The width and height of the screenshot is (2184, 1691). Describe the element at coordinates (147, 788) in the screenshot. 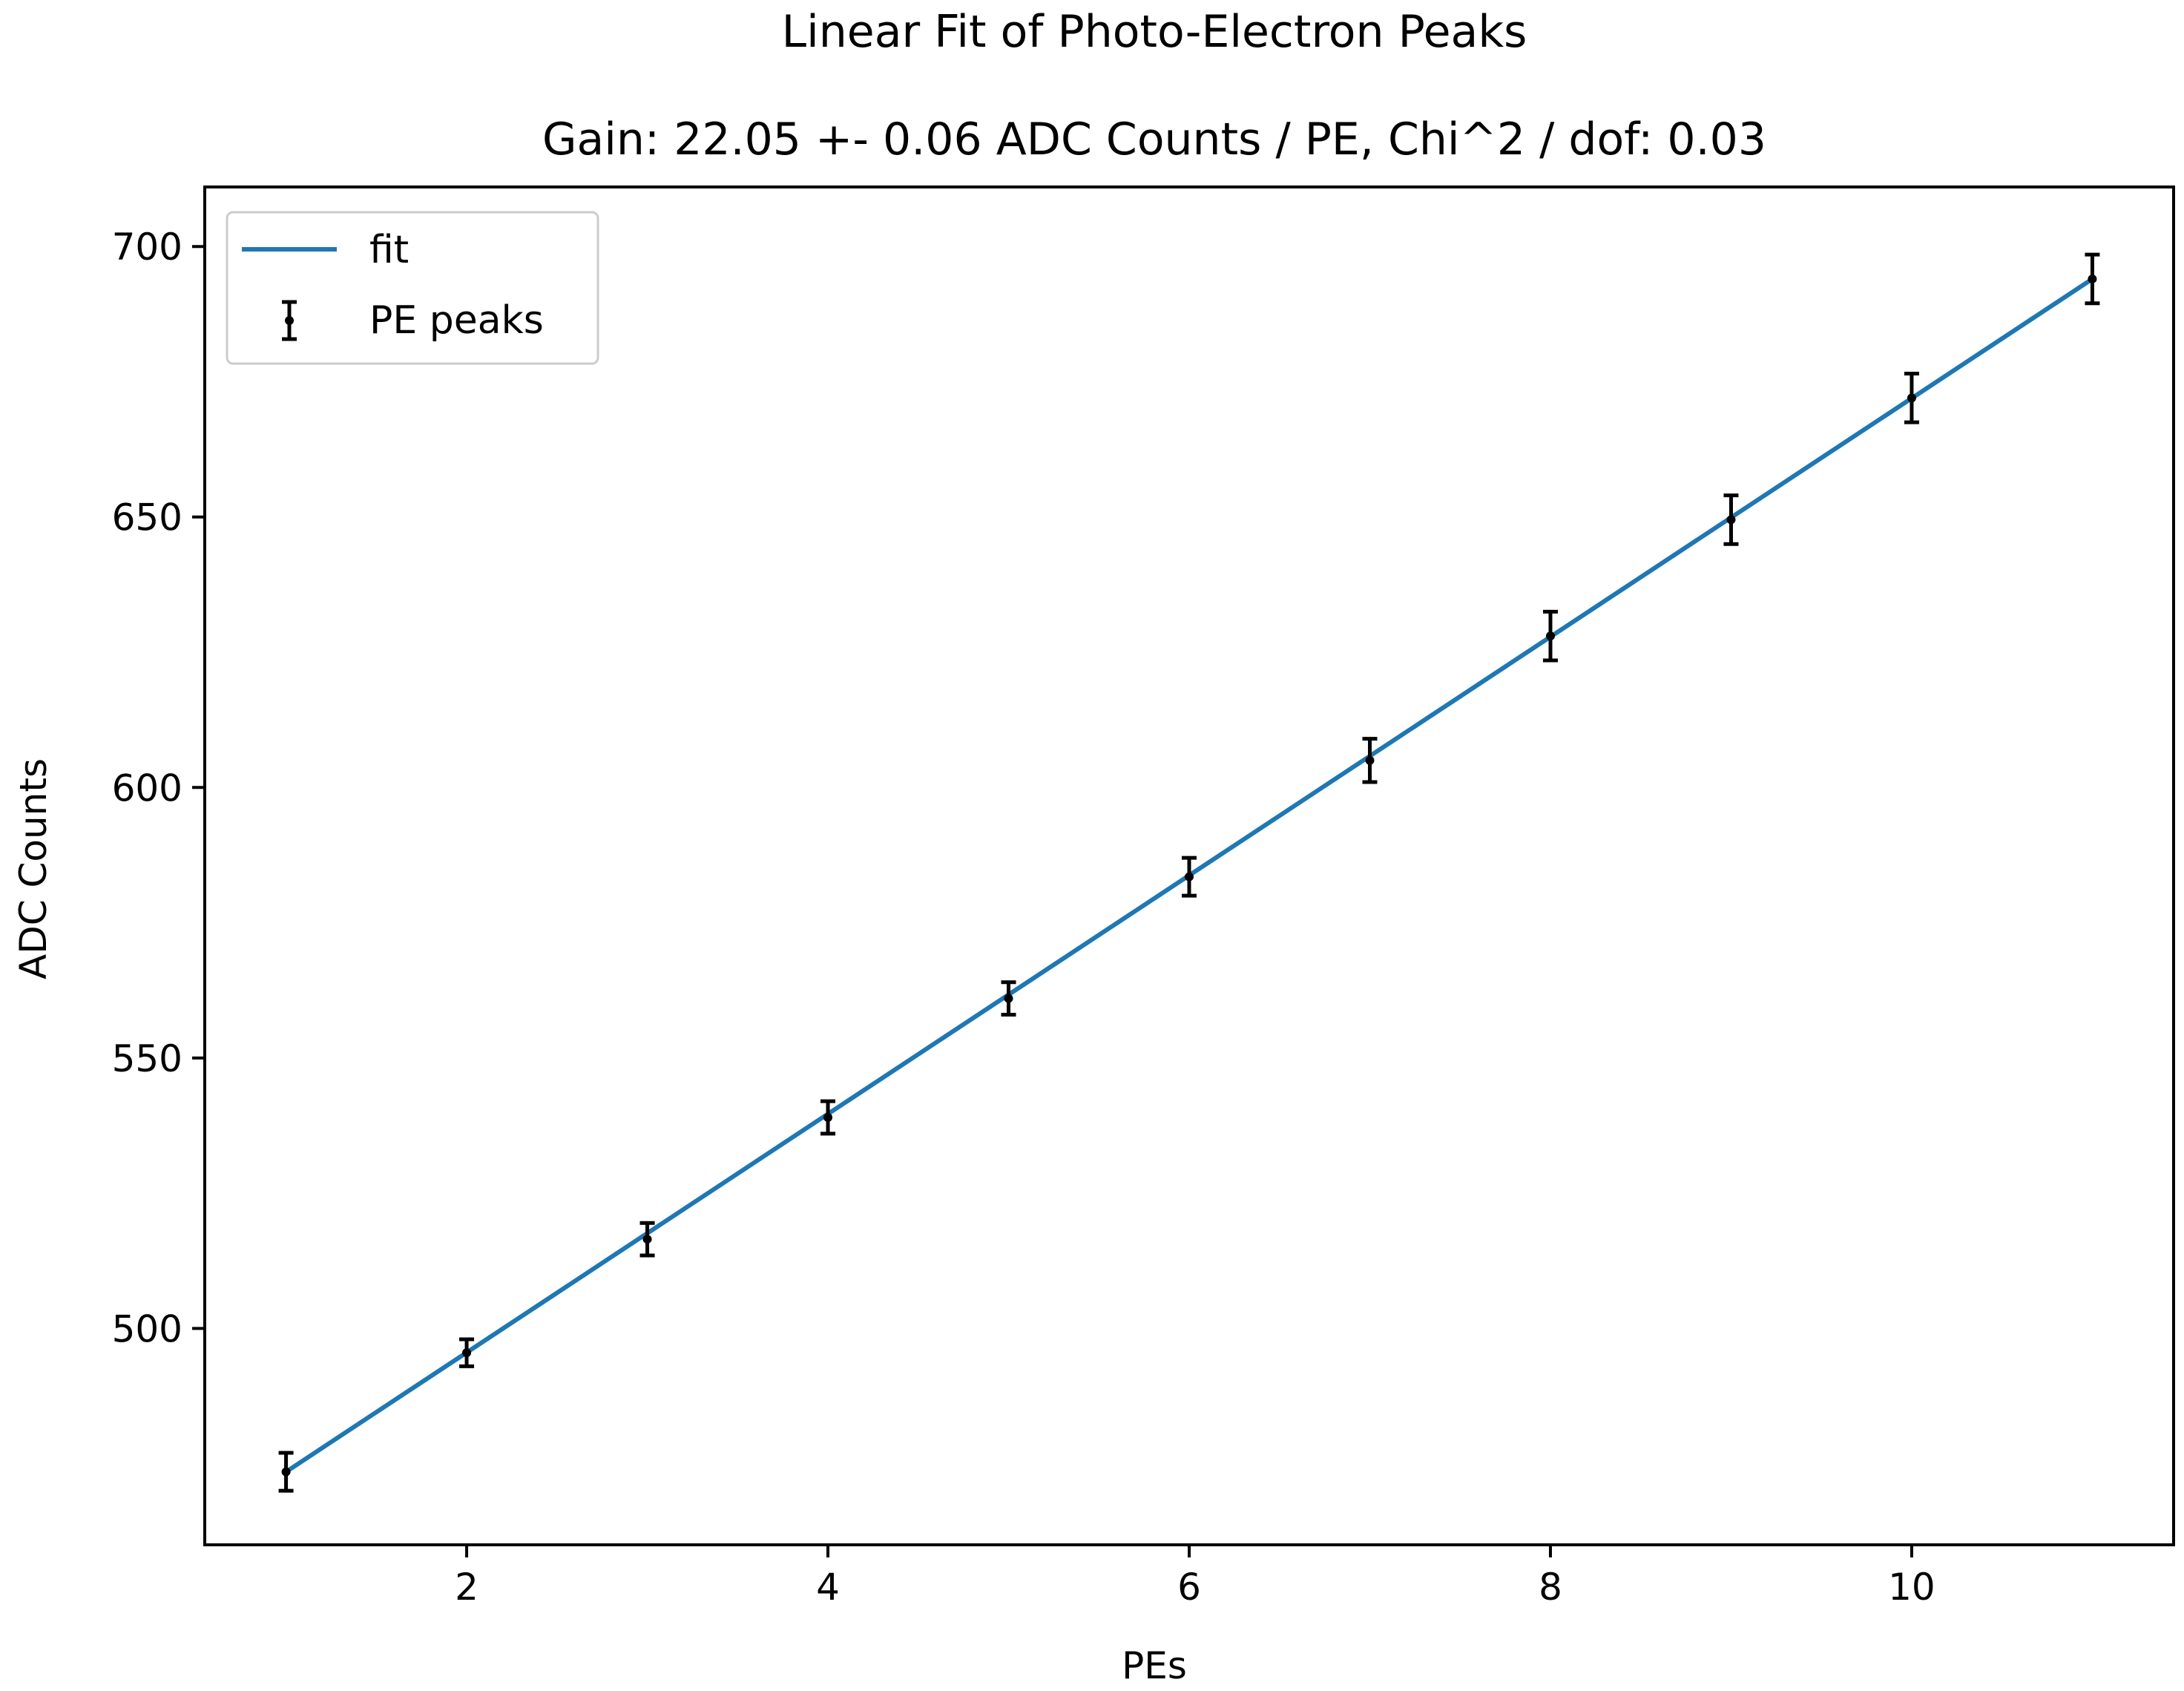

I see `y-tick-label: 600` at that location.